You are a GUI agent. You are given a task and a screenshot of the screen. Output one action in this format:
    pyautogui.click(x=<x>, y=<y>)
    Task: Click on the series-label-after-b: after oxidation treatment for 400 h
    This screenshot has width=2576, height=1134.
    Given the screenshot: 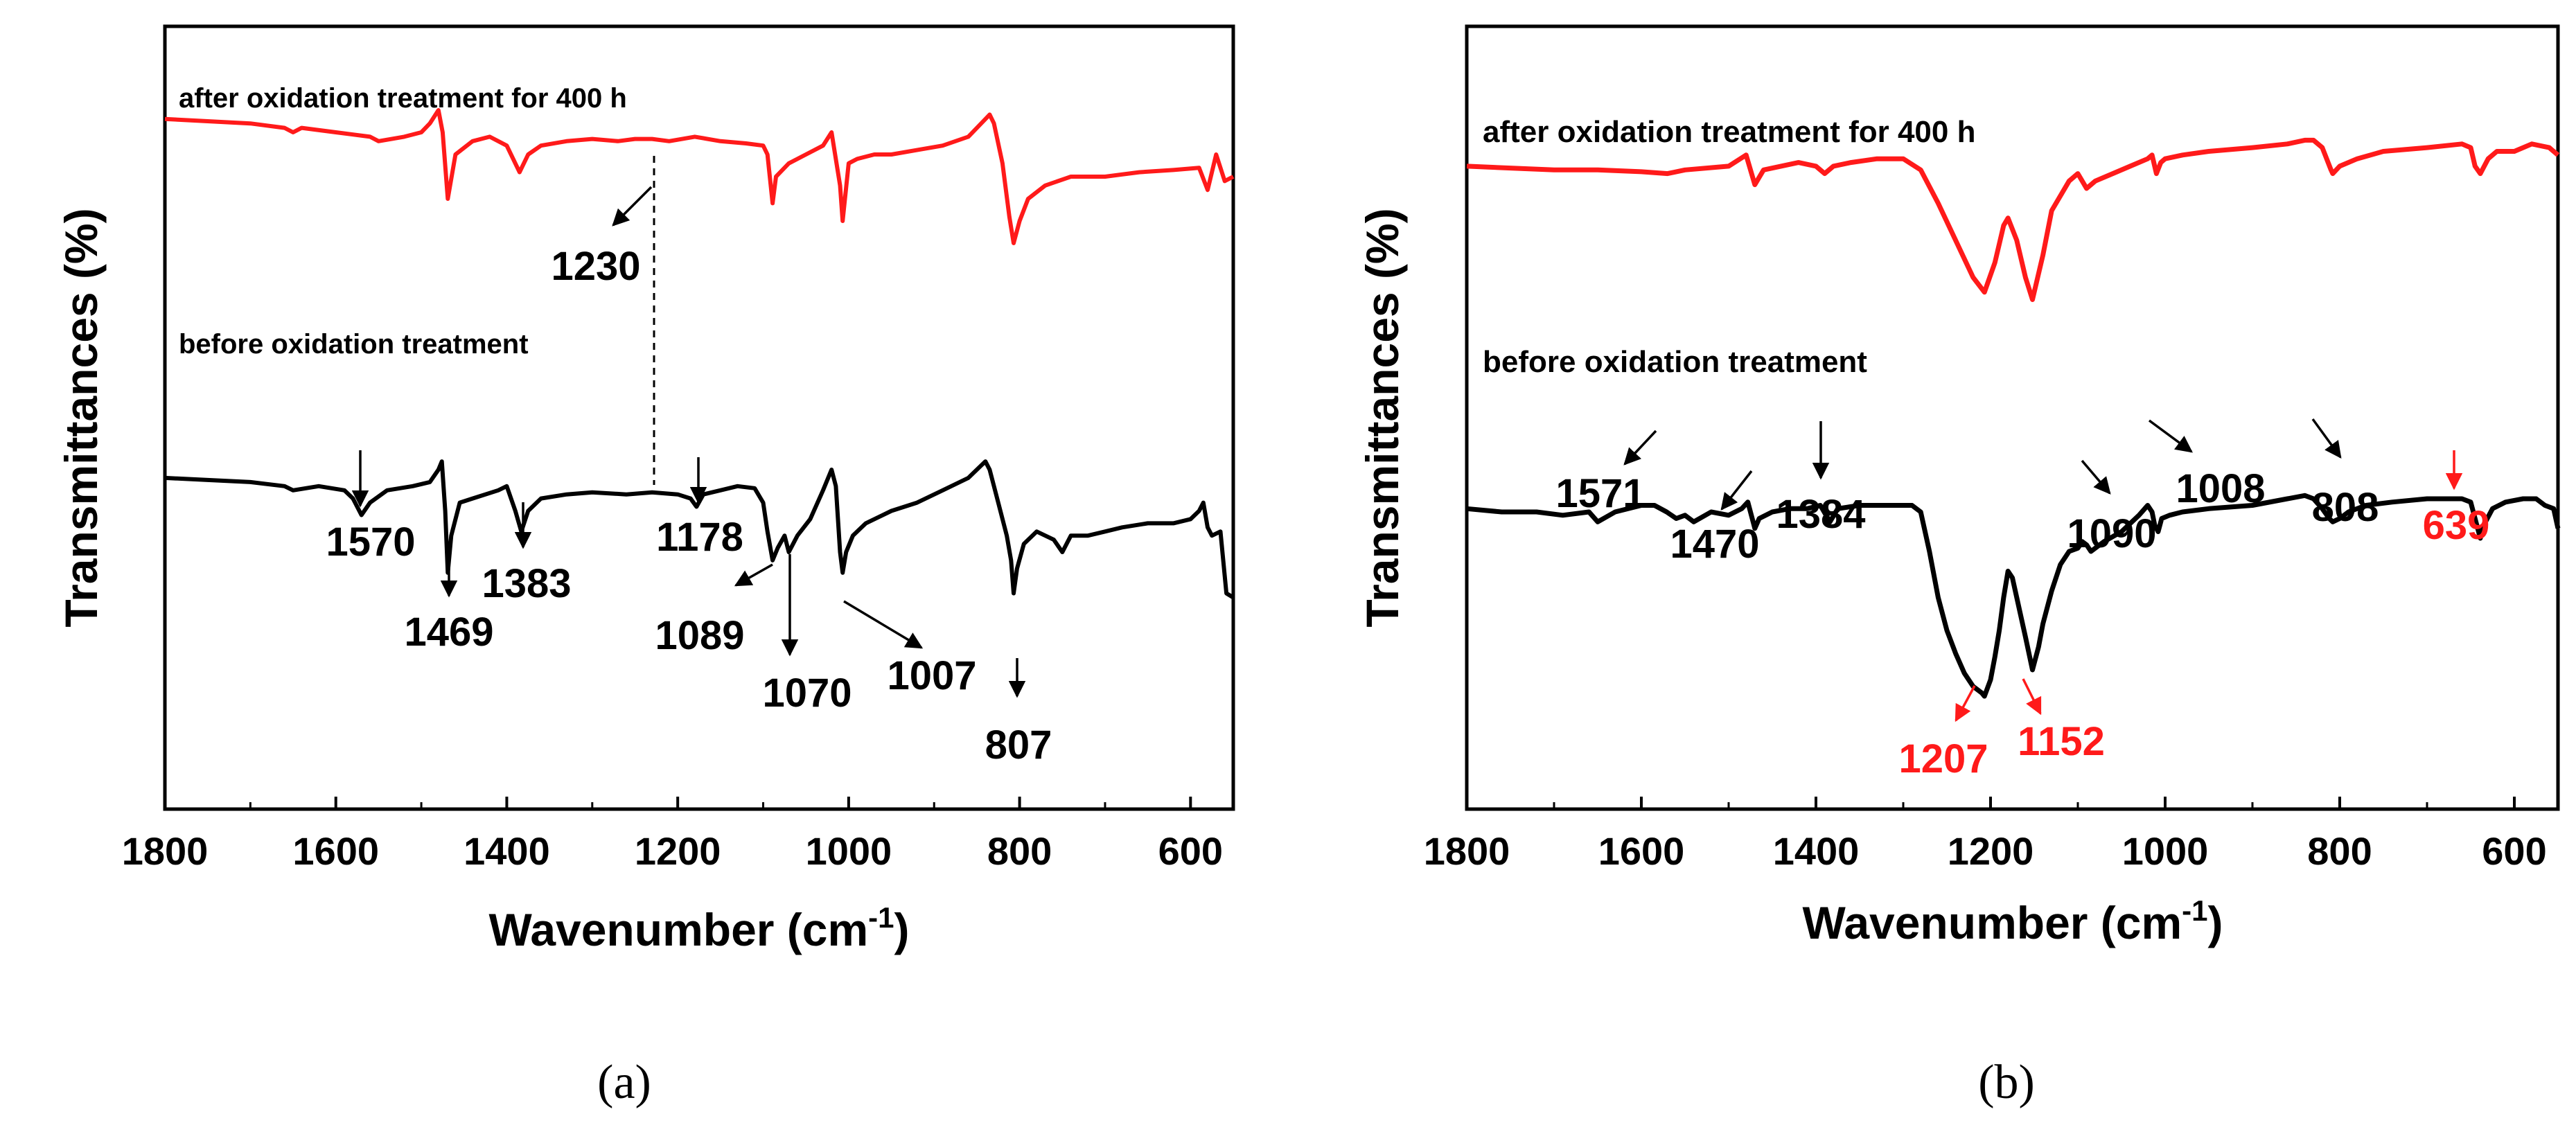 What is the action you would take?
    pyautogui.click(x=1729, y=132)
    